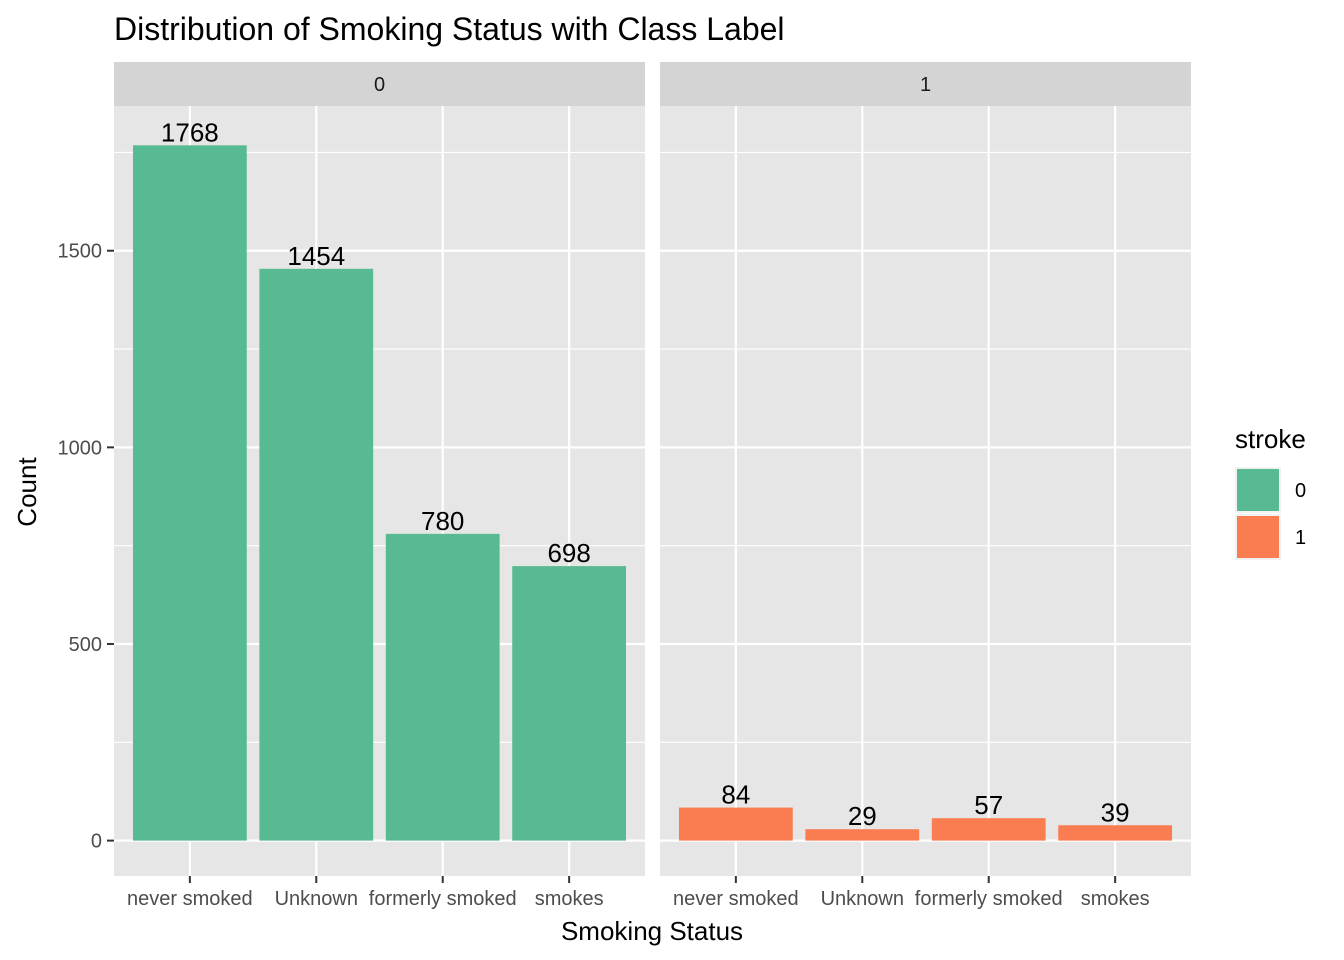 This screenshot has width=1344, height=960. I want to click on bar-value-label: 84, so click(735, 795).